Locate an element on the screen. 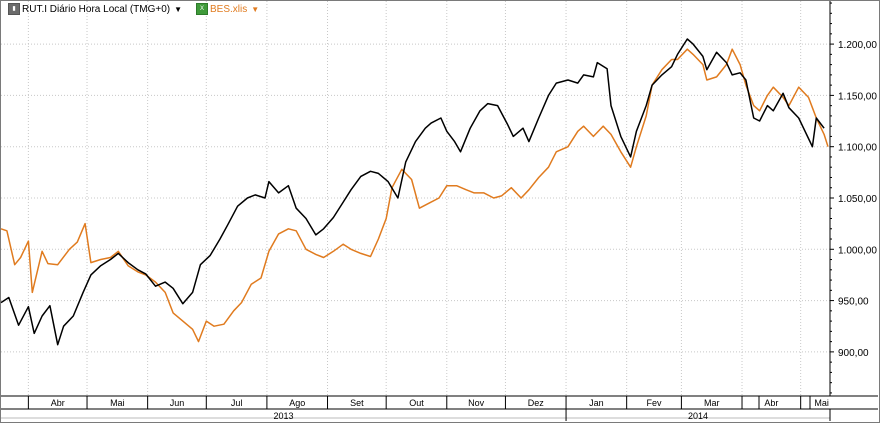 This screenshot has width=880, height=423. legend-item-rut: ▮ RUT.I Diário Hora Local (TMG+0) ▼ is located at coordinates (95, 9).